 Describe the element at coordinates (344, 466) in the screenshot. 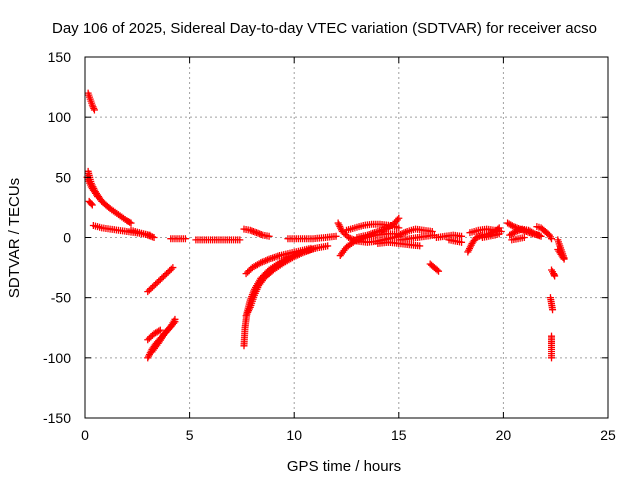

I see `x-axis-label: GPS time / hours` at that location.